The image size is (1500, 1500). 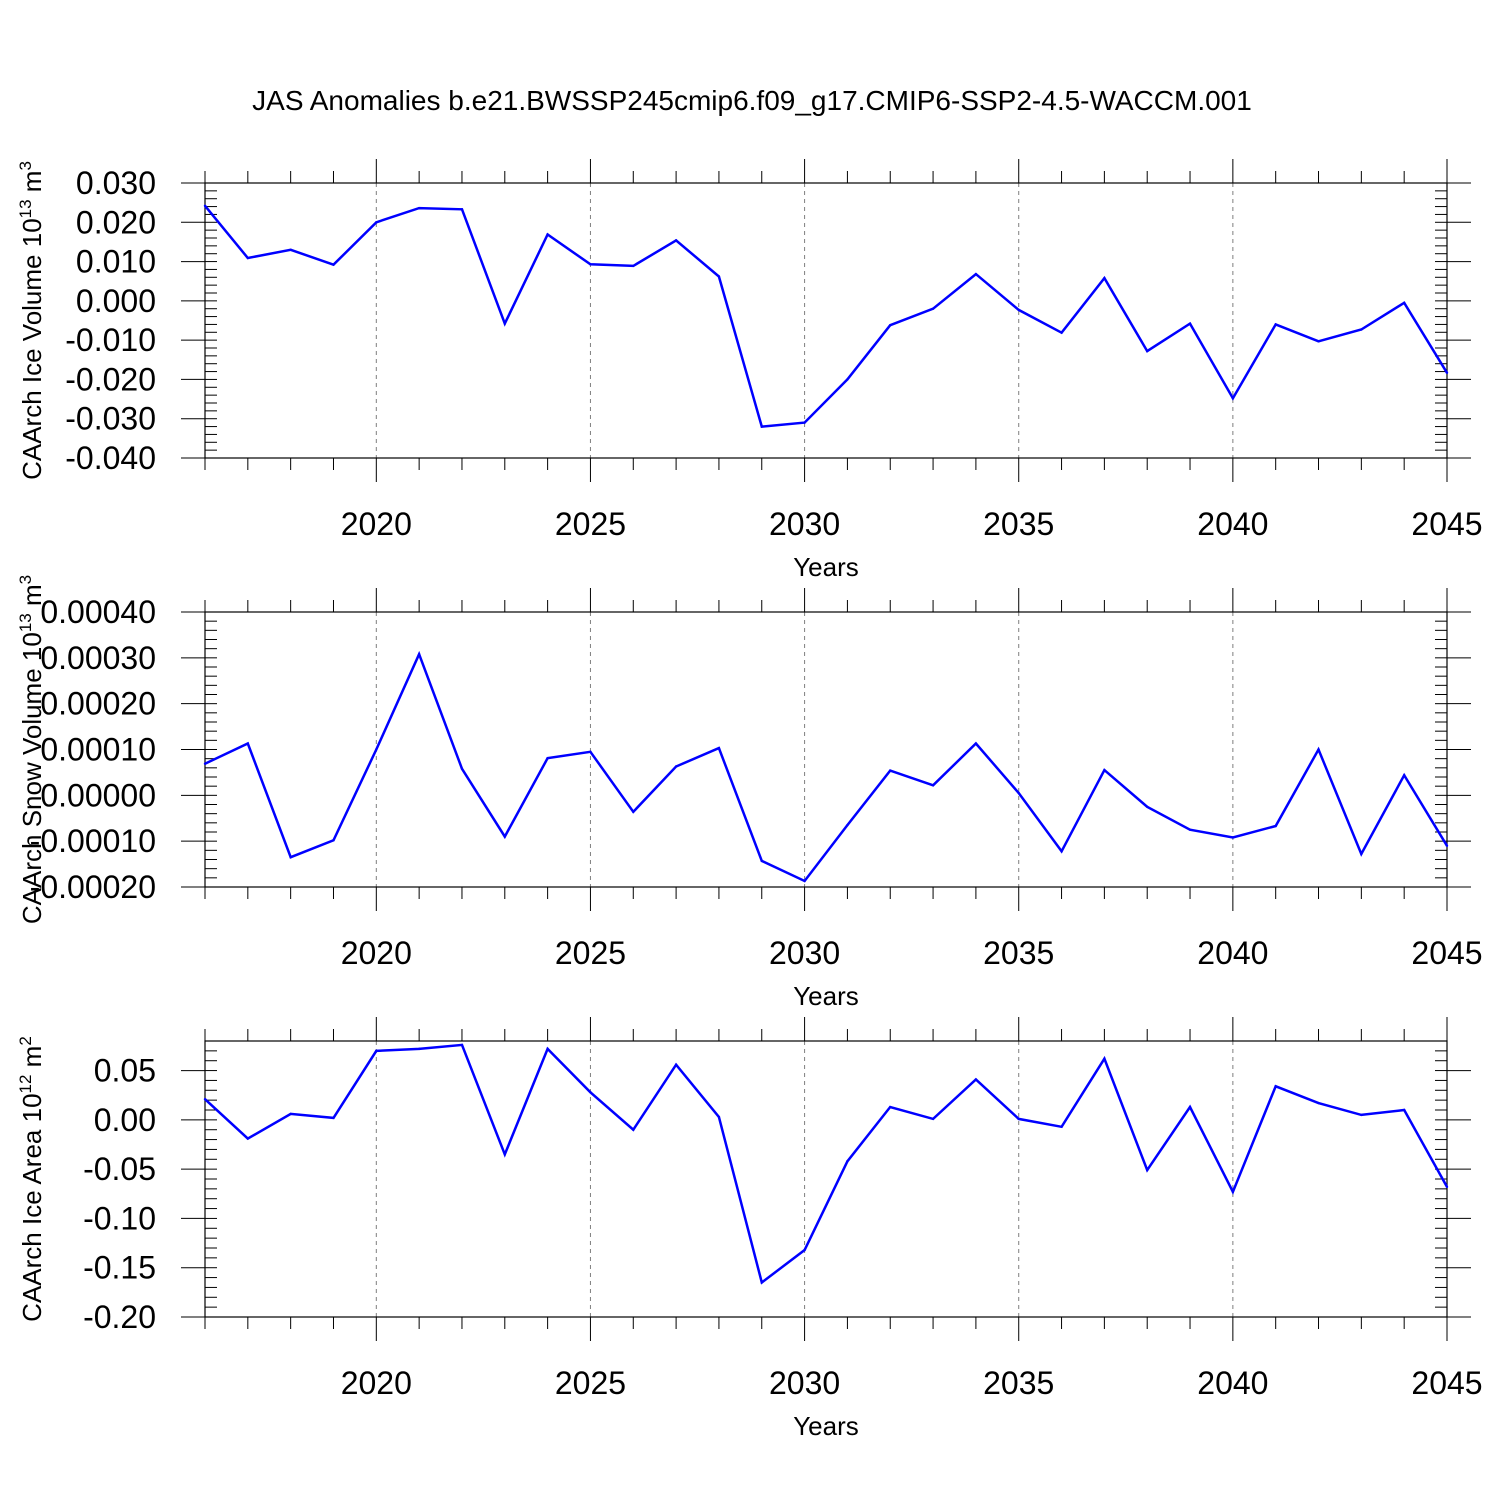 What do you see at coordinates (32, 349) in the screenshot?
I see `y-axis-title-main: CAArch Ice Volume 10` at bounding box center [32, 349].